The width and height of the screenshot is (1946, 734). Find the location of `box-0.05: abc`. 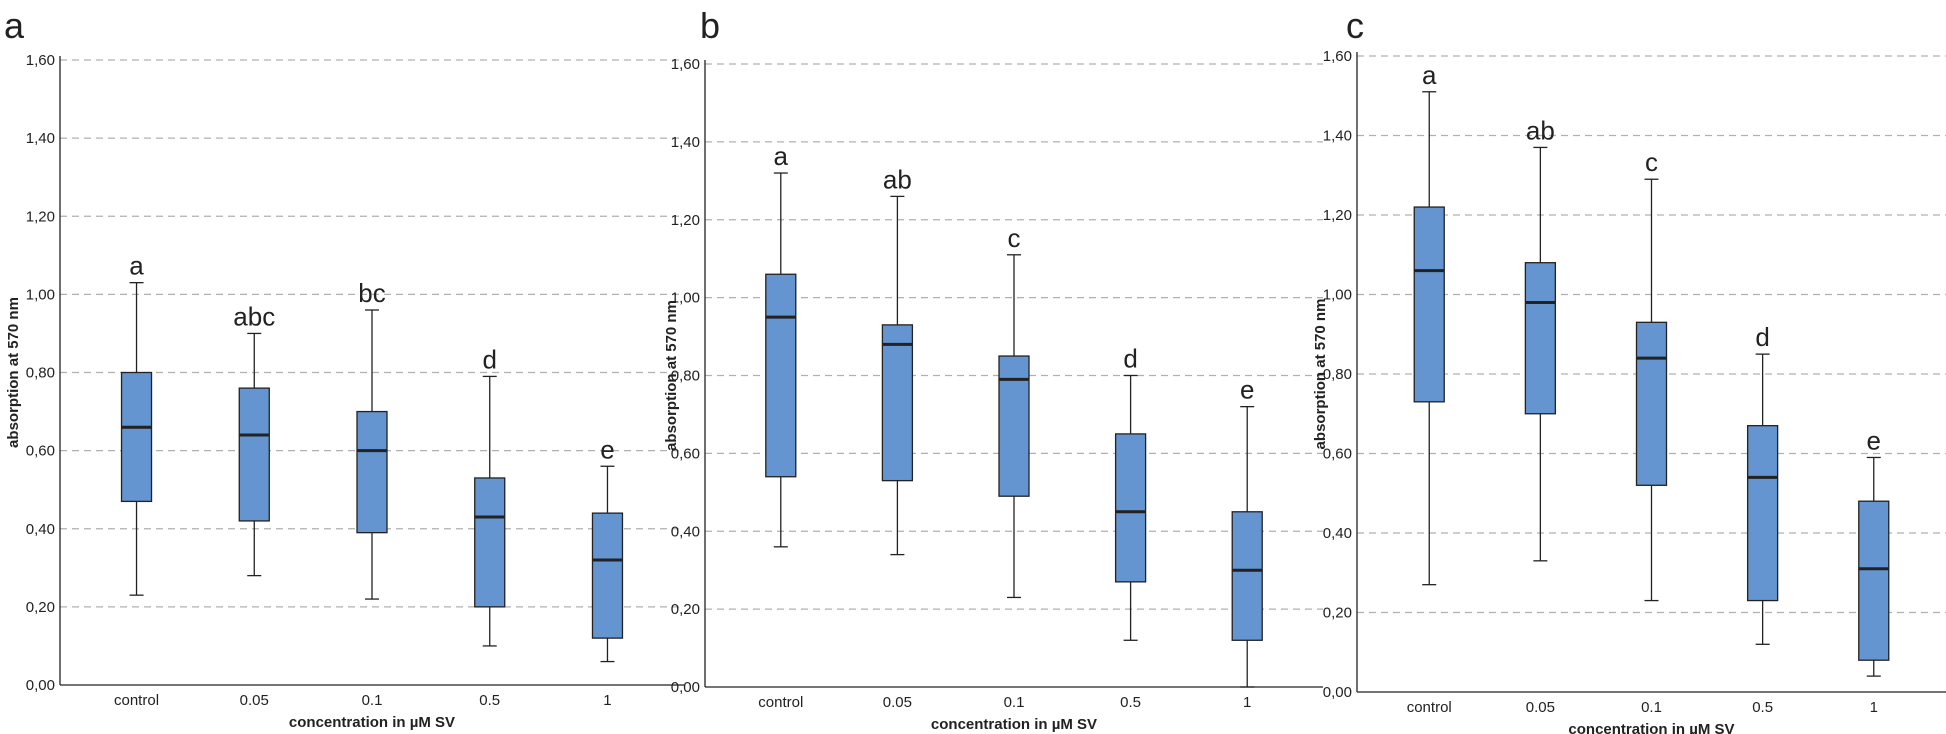

box-0.05: abc is located at coordinates (254, 439).